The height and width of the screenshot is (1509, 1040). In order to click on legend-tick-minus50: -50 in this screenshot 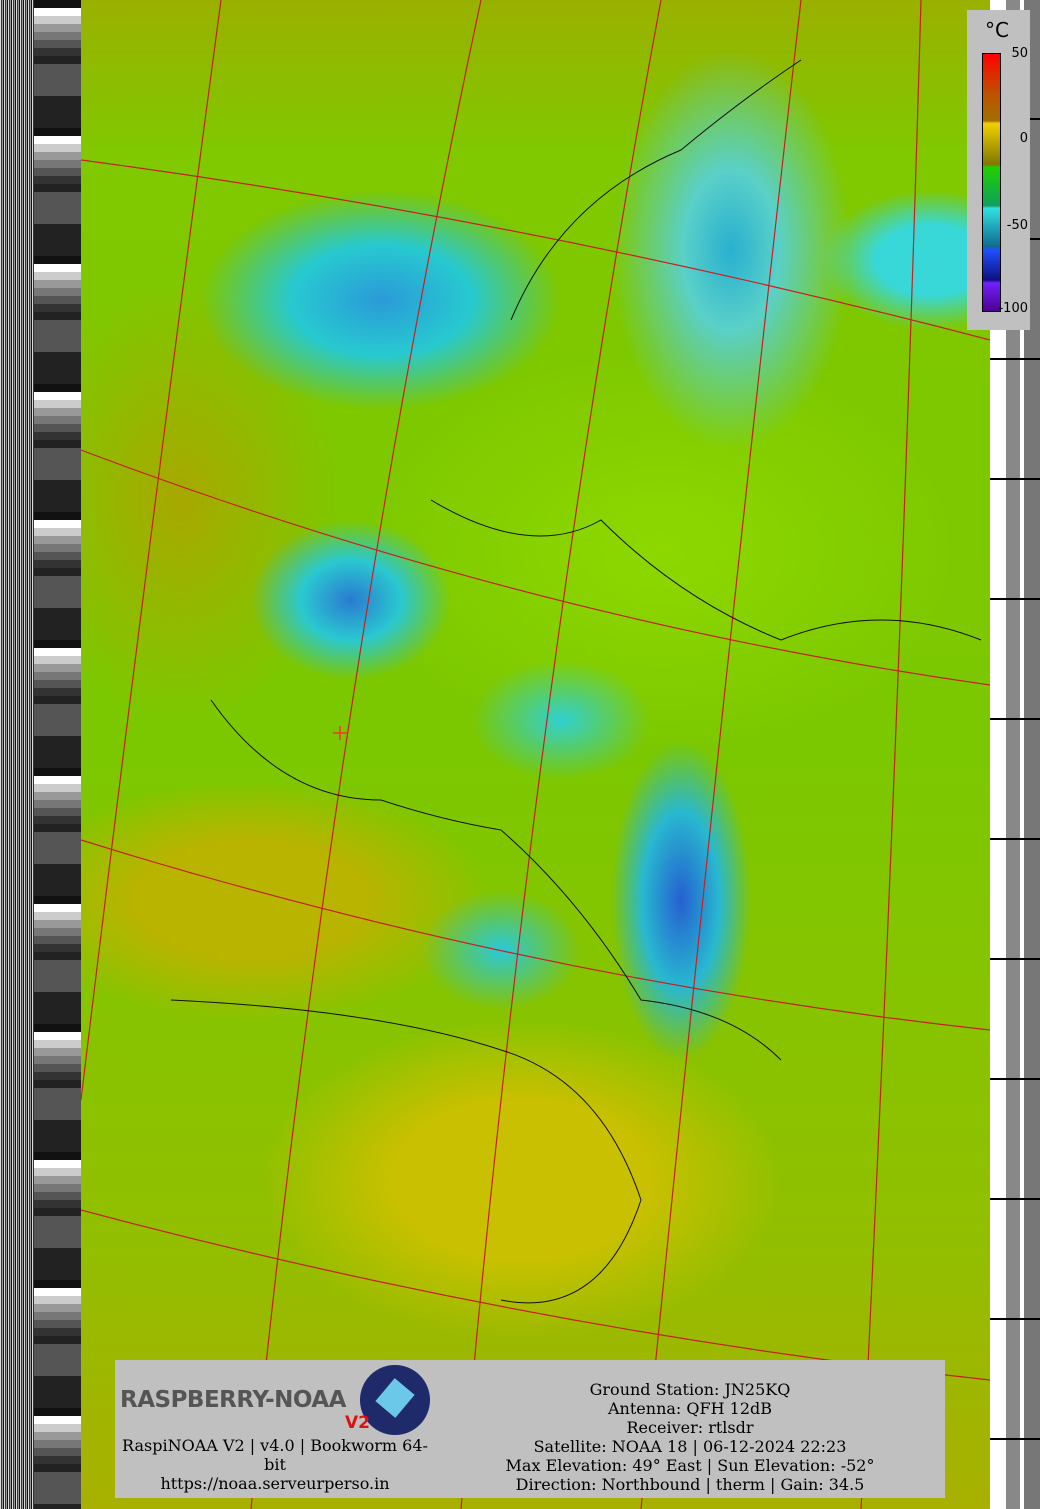, I will do `click(1017, 225)`.